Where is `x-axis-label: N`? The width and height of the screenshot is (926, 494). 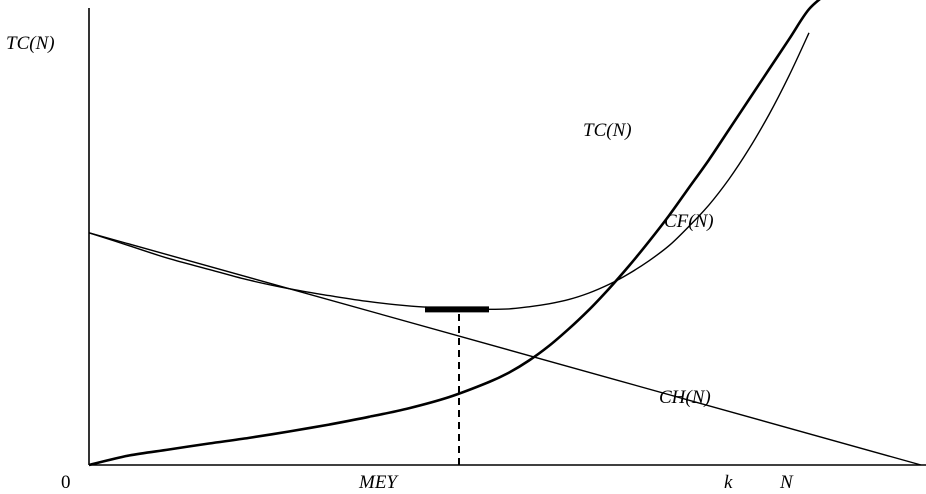 x-axis-label: N is located at coordinates (786, 482).